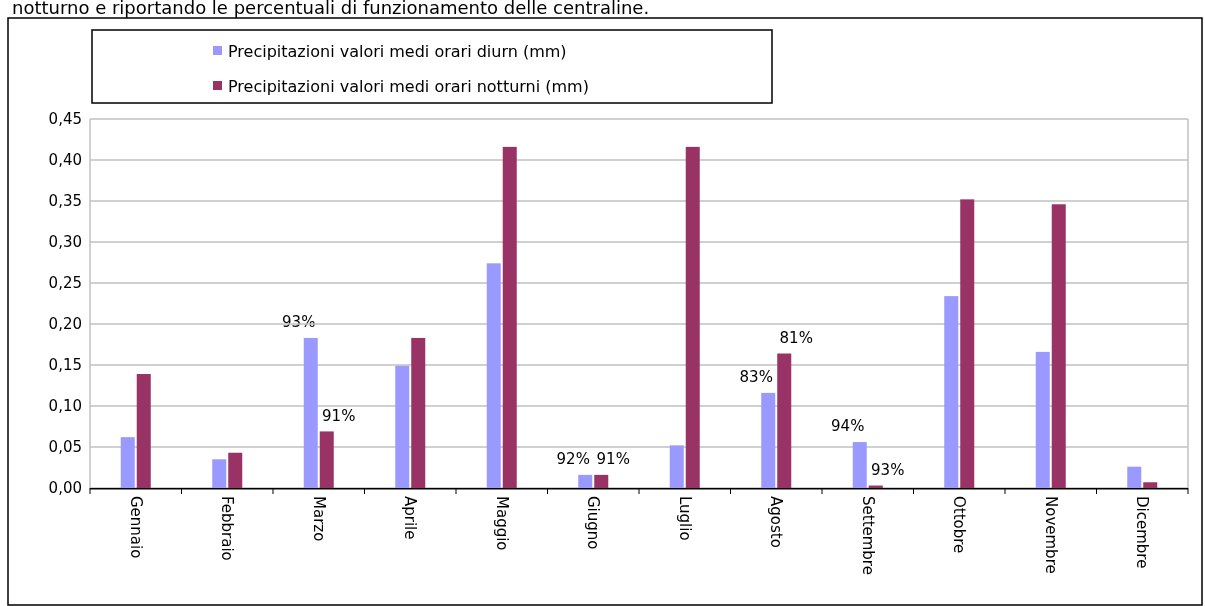 The height and width of the screenshot is (606, 1205). I want to click on x-tick-label: Febbraio, so click(227, 528).